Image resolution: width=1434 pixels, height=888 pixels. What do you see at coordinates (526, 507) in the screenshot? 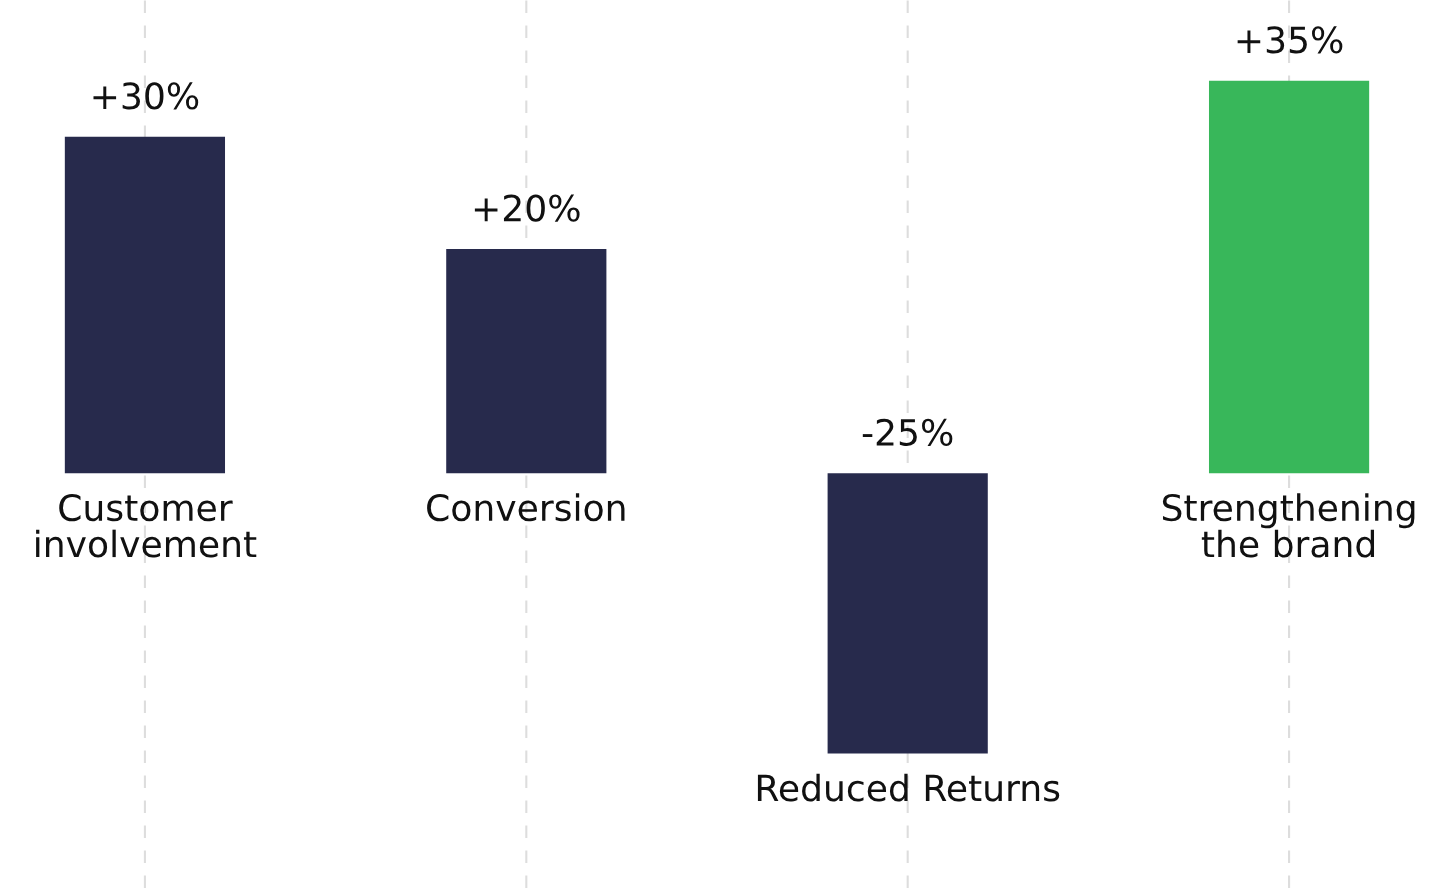
I see `x-tick-label: Conversion` at bounding box center [526, 507].